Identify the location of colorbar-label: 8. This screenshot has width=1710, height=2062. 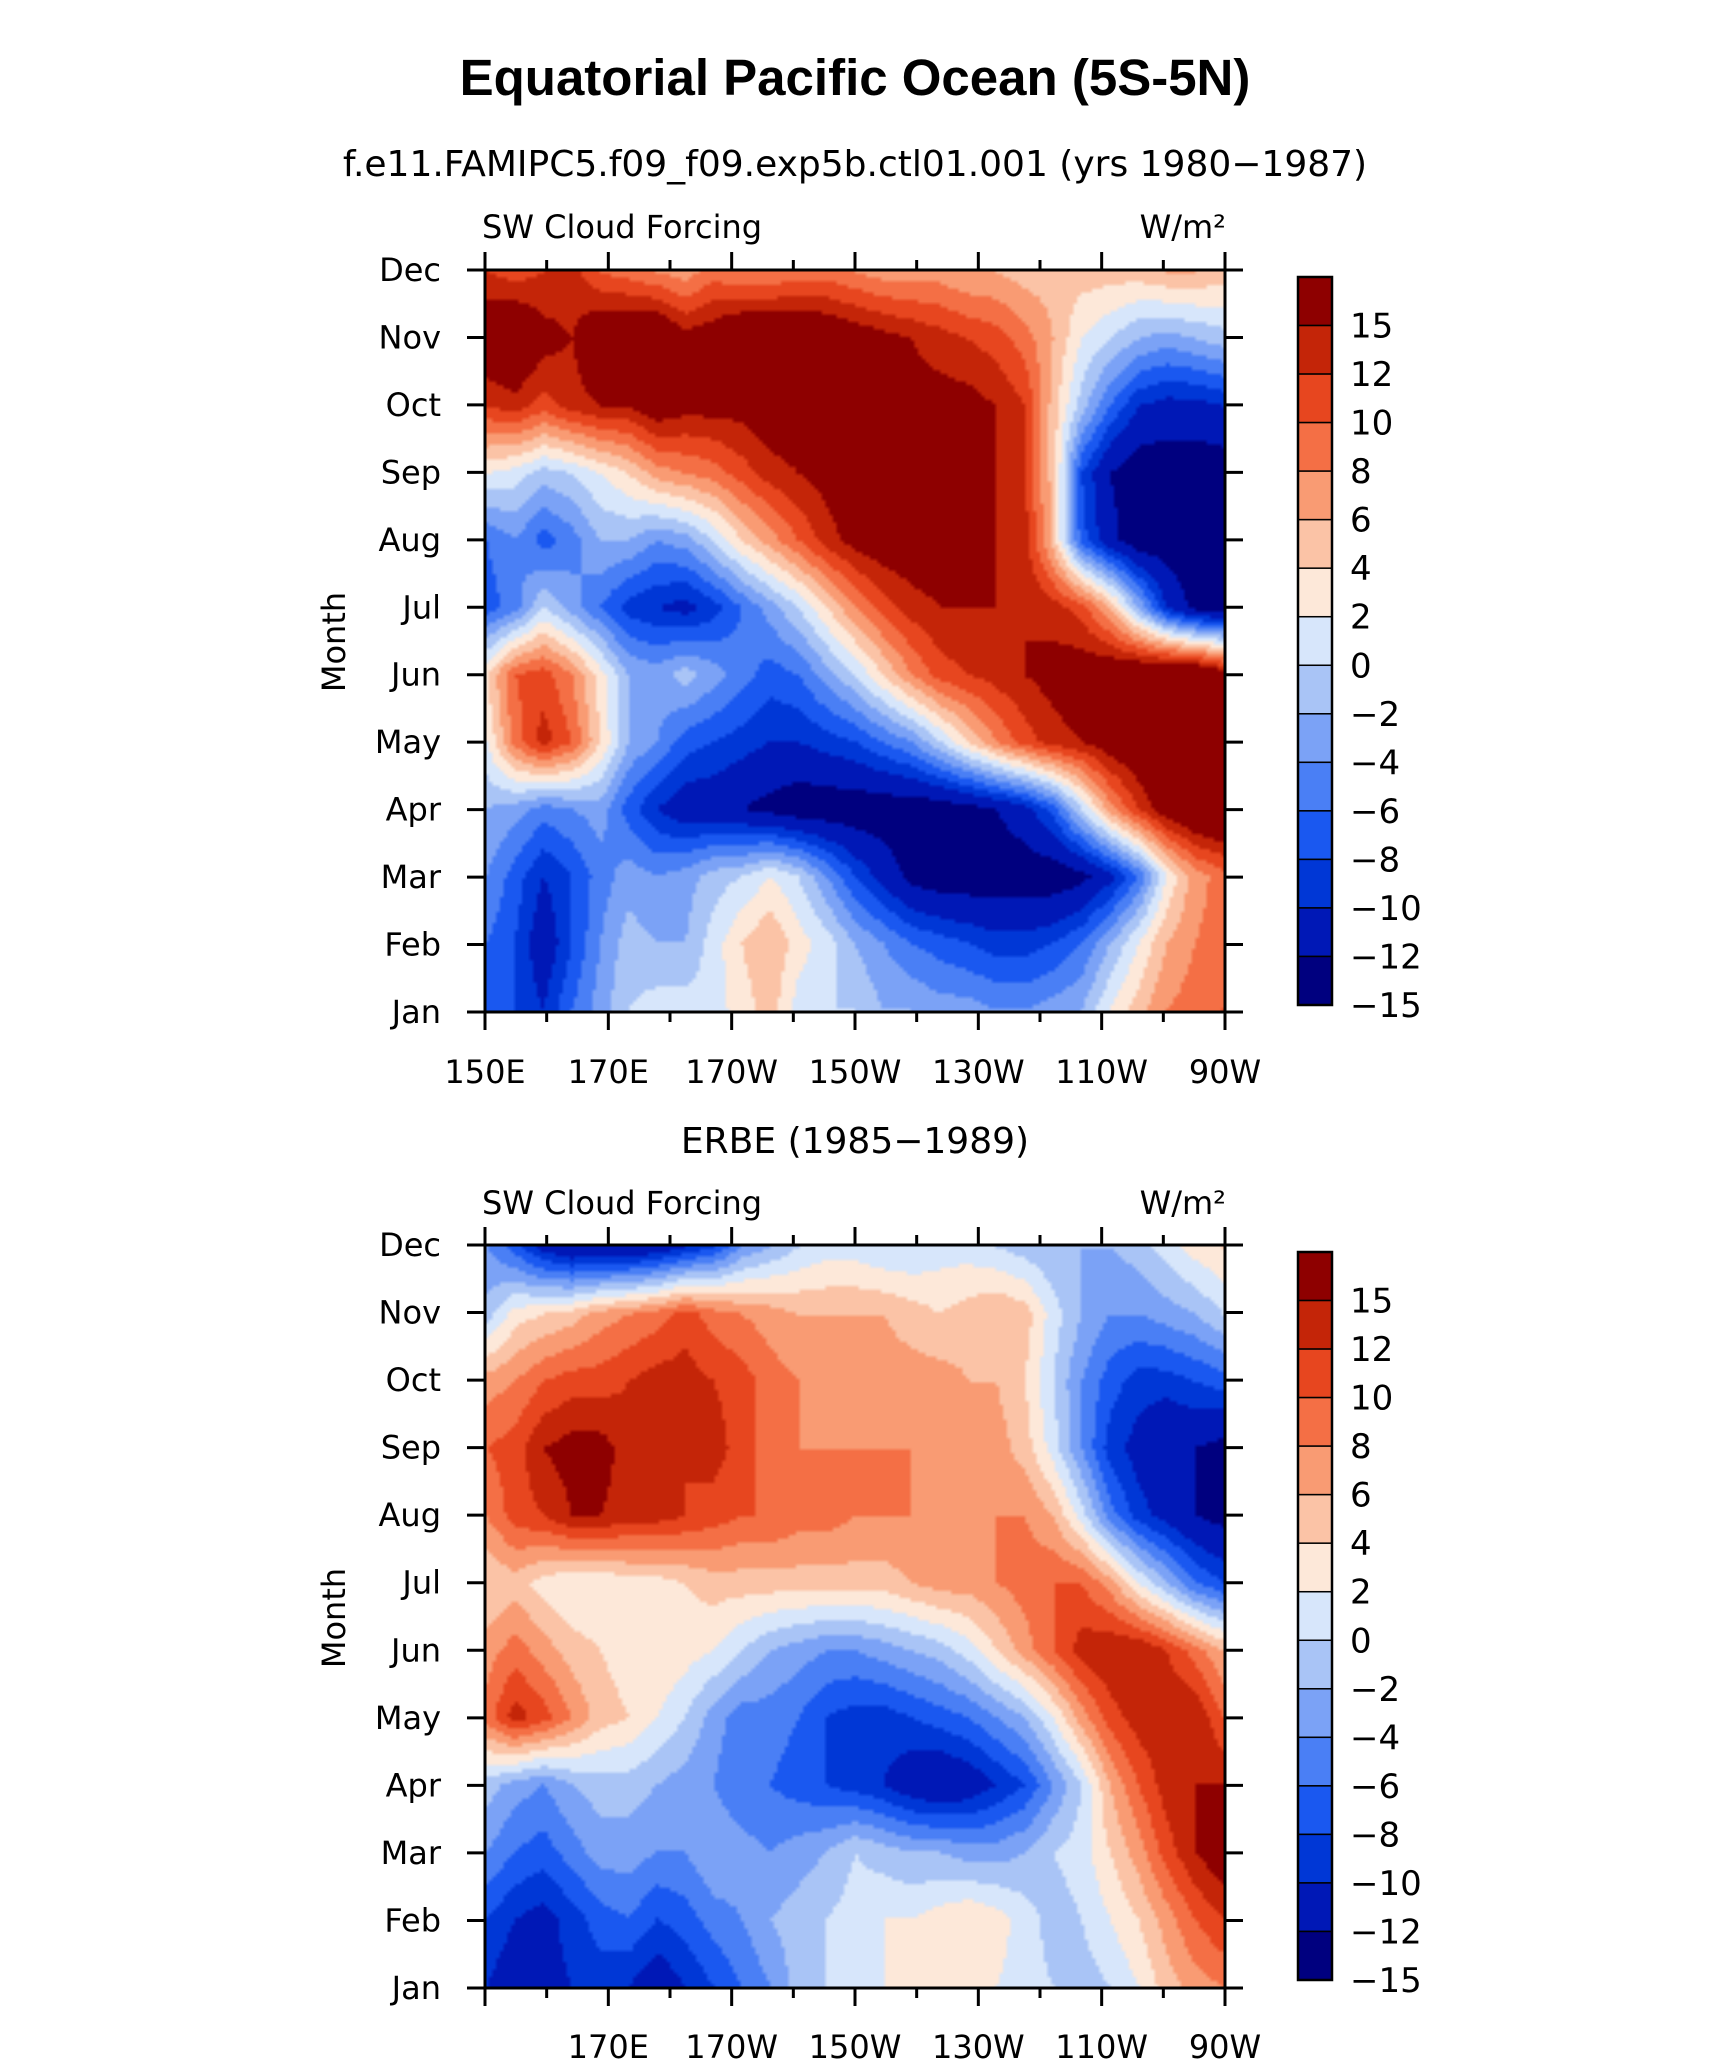
(1361, 472).